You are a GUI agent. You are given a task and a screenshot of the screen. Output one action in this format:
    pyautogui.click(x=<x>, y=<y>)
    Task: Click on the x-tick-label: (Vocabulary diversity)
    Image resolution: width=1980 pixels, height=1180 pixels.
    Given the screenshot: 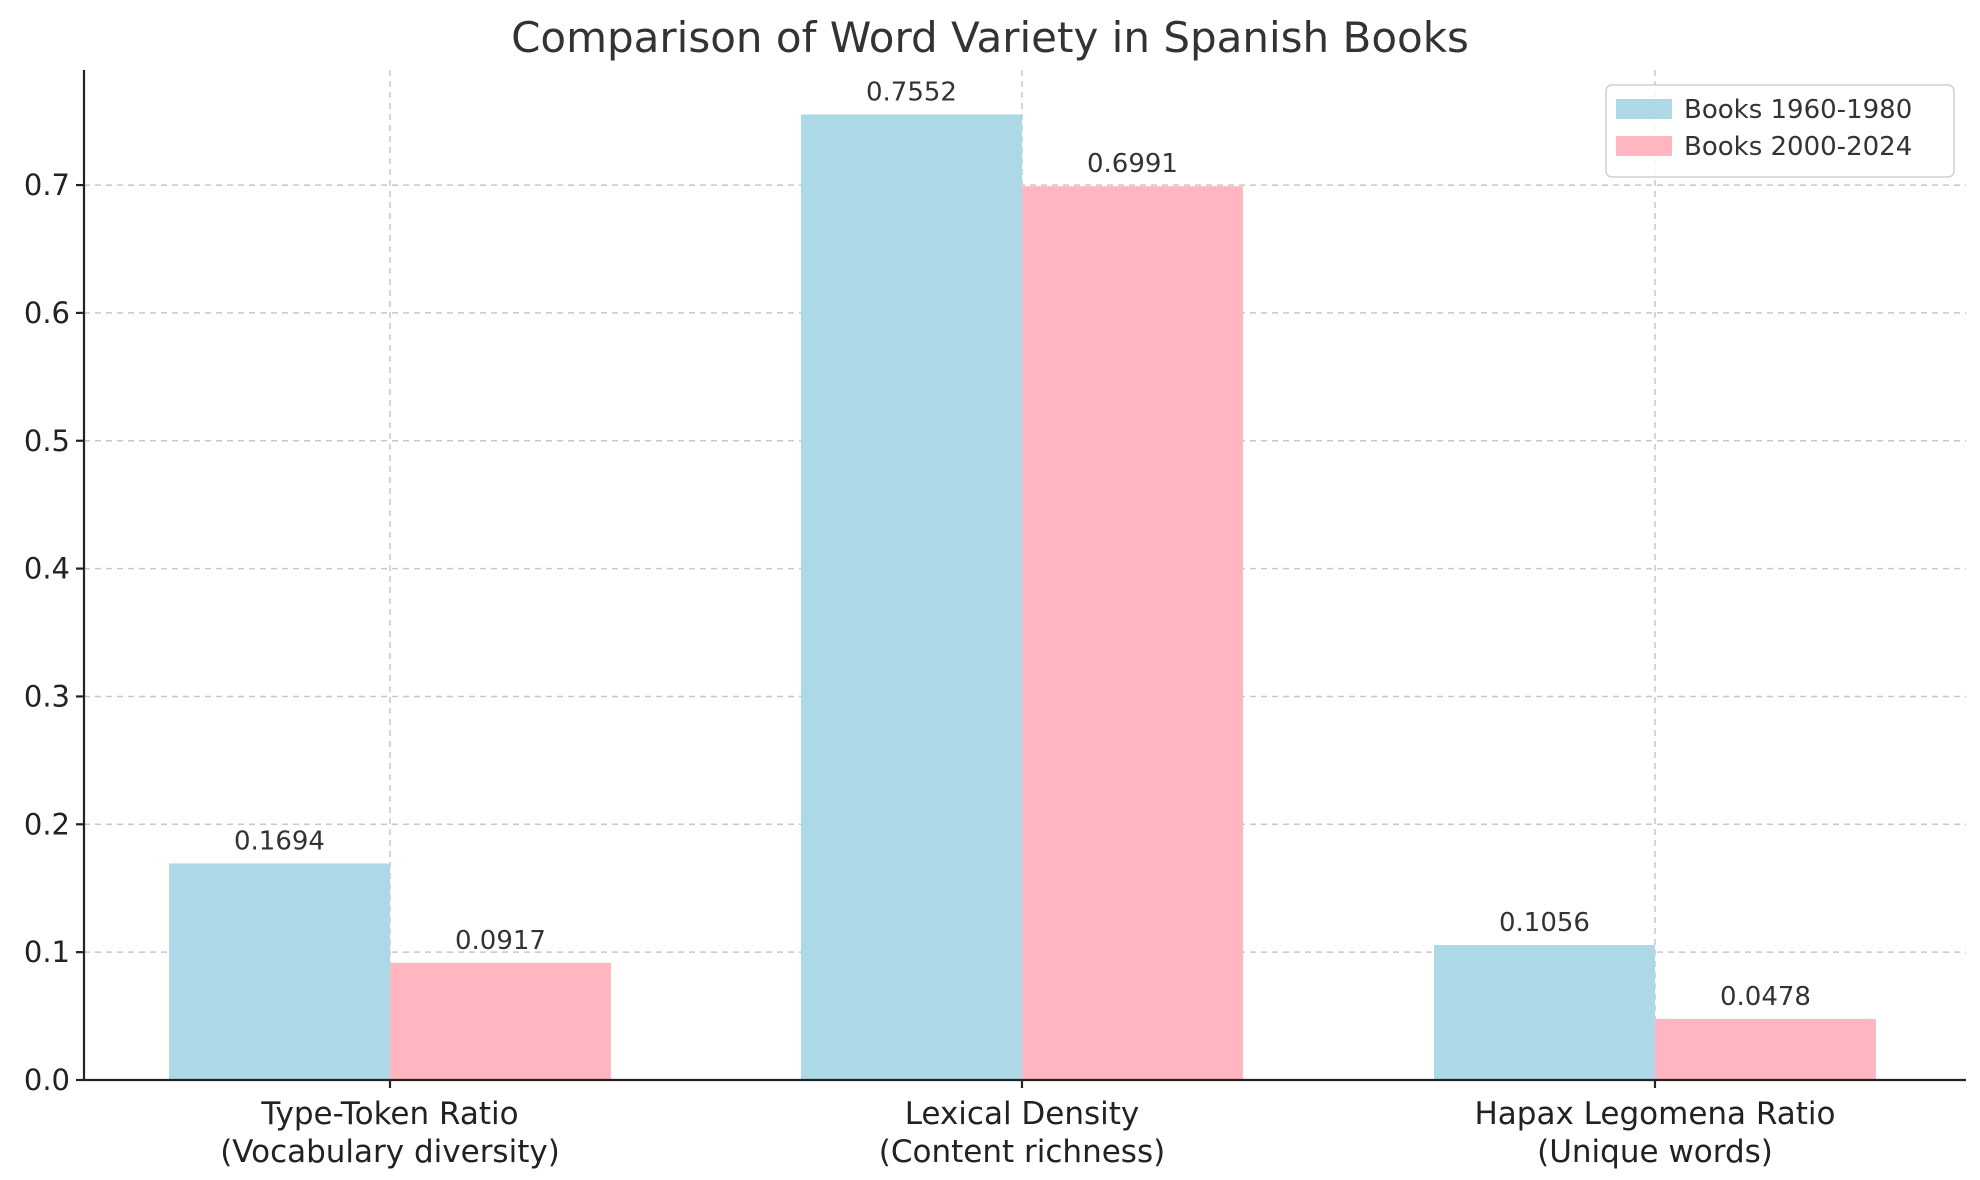 What is the action you would take?
    pyautogui.click(x=390, y=1152)
    